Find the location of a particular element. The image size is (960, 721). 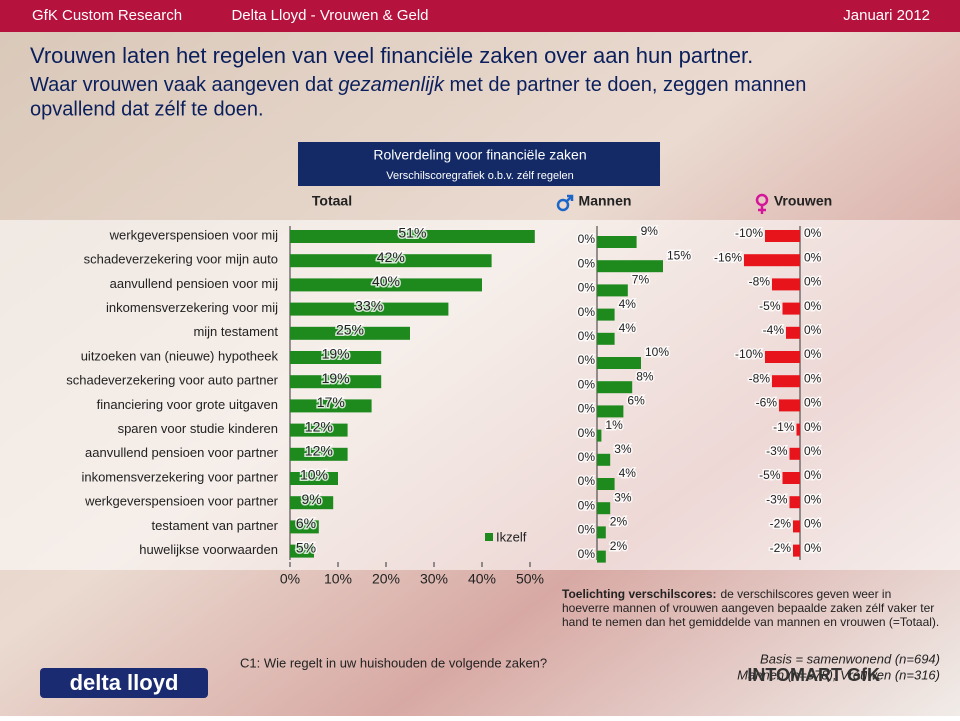

logo-left: delta lloyd is located at coordinates (124, 682).